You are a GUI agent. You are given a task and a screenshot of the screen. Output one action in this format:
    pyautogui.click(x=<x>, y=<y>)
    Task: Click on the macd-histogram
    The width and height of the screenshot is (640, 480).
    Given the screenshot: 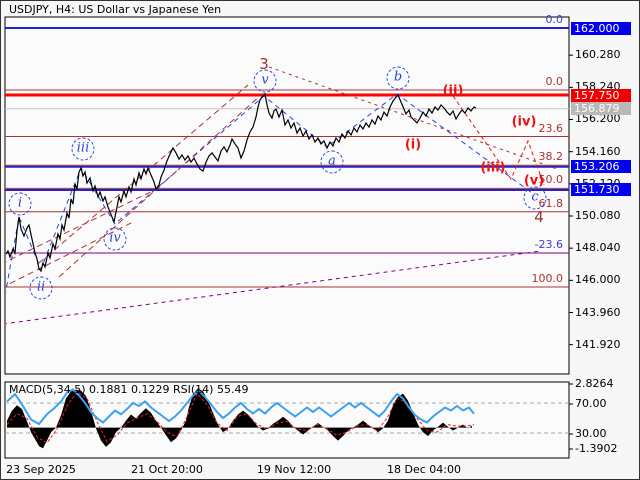 What is the action you would take?
    pyautogui.click(x=239, y=418)
    